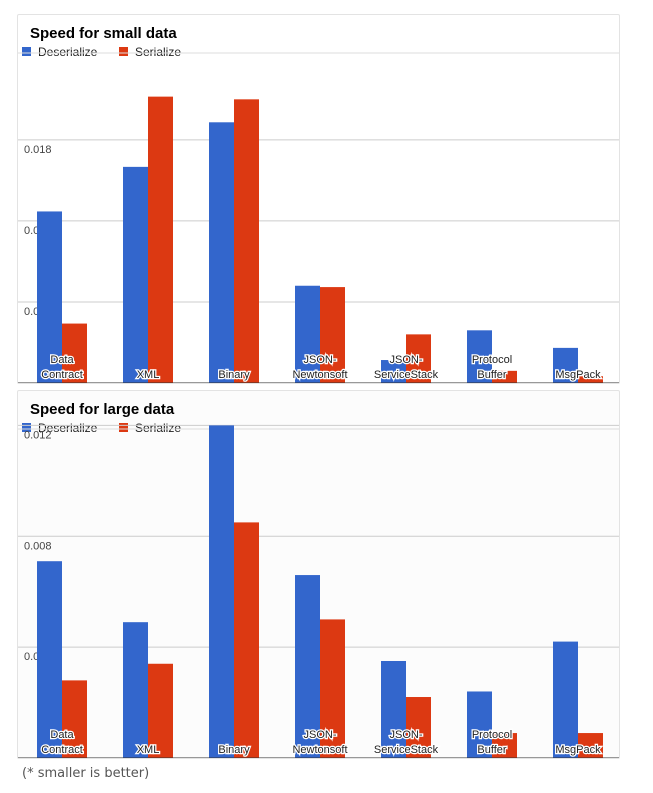 The image size is (653, 793). Describe the element at coordinates (491, 750) in the screenshot. I see `chart2-category-label-6-line-2: Buffer` at that location.